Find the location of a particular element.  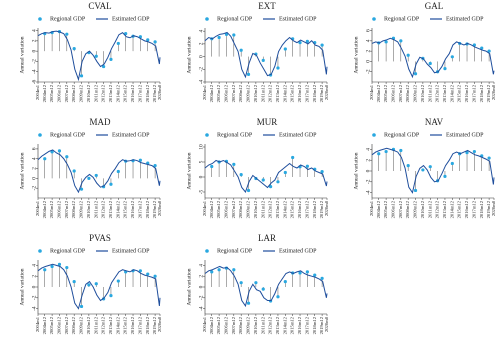

y-tick-label: -6 is located at coordinates (34, 81).